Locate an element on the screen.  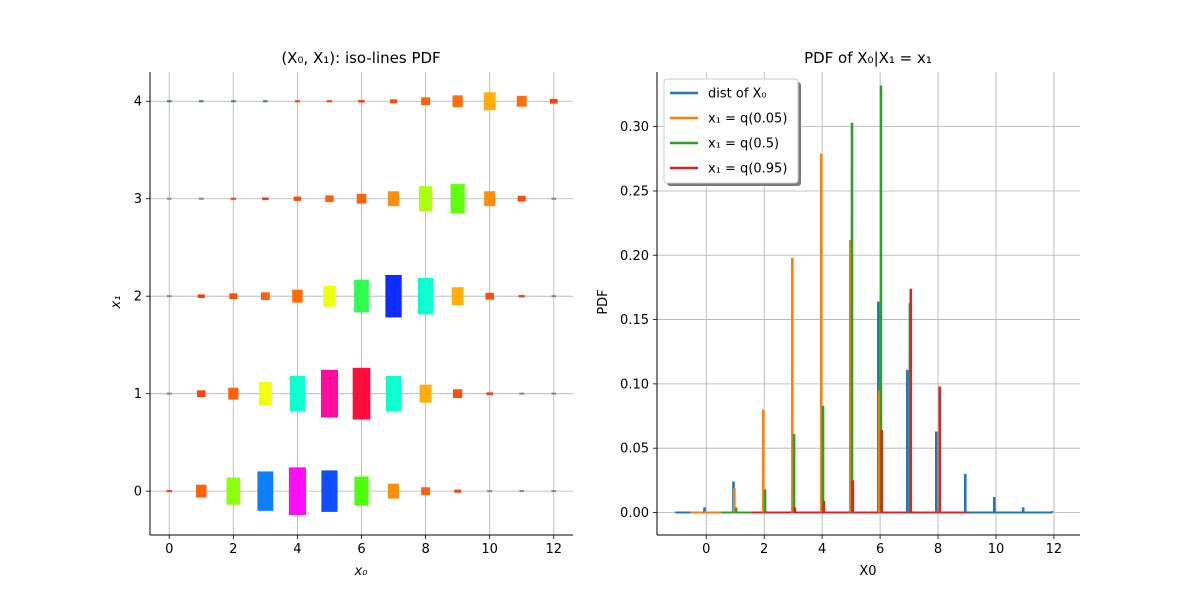
left-y-axis-label: x₁ is located at coordinates (116, 303).